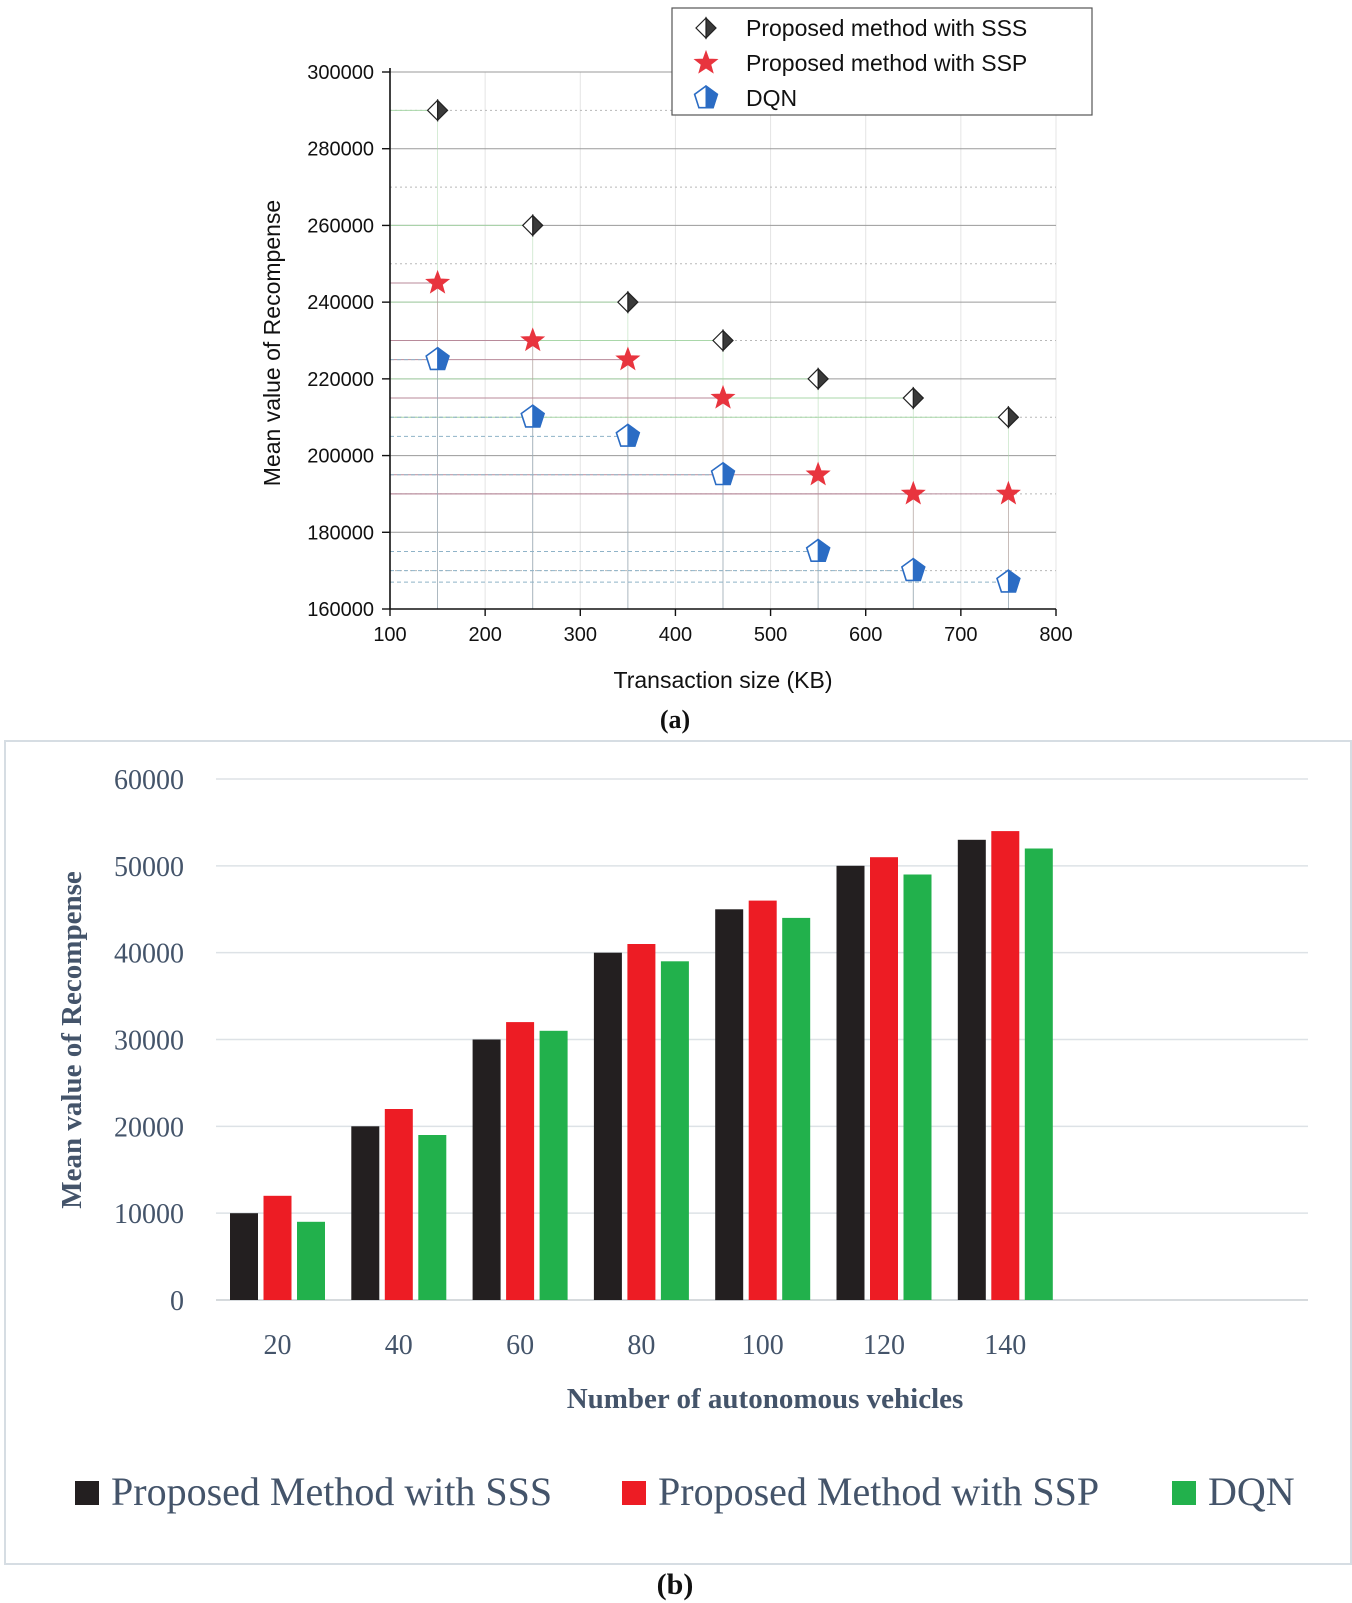 This screenshot has height=1603, width=1352. What do you see at coordinates (580, 635) in the screenshot?
I see `x-tick-label: 300` at bounding box center [580, 635].